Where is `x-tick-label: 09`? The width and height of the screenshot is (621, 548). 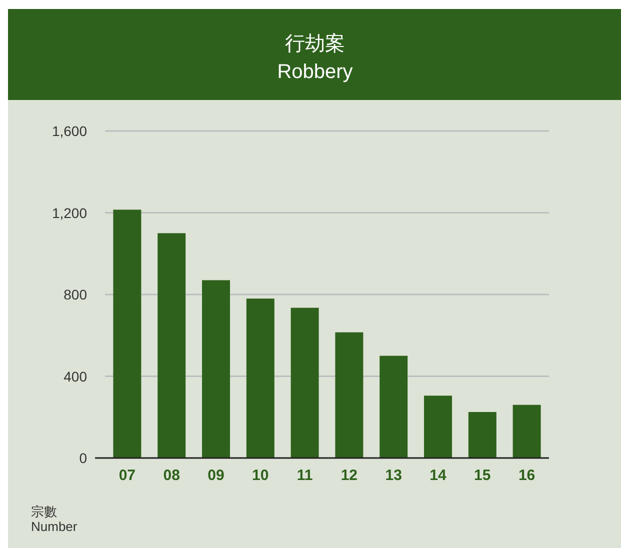 x-tick-label: 09 is located at coordinates (216, 475).